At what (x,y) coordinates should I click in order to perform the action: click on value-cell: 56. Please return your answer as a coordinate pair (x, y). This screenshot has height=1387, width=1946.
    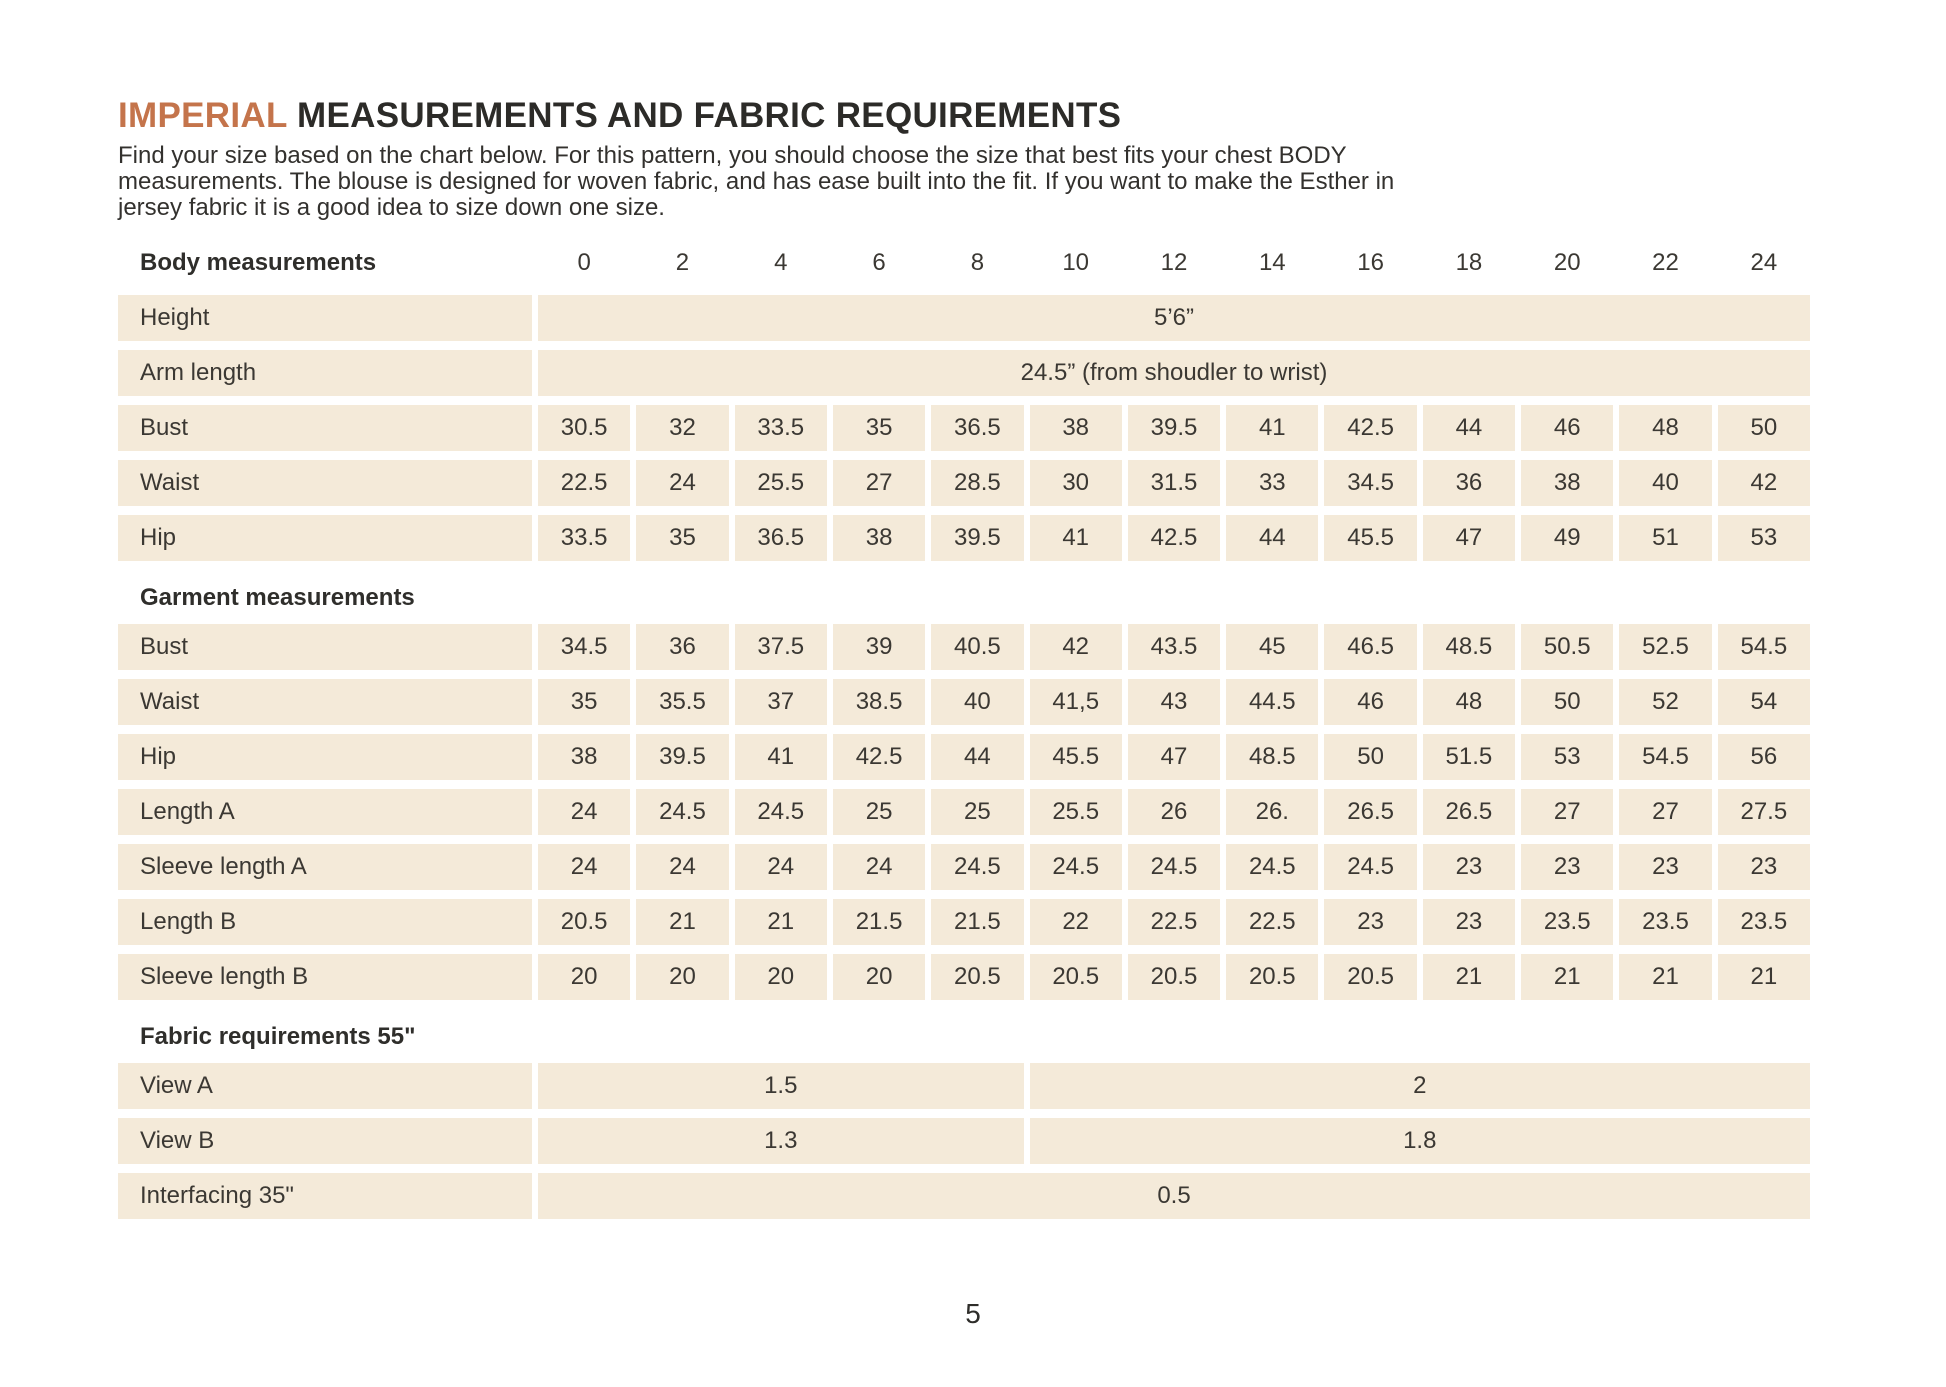
    Looking at the image, I should click on (1763, 757).